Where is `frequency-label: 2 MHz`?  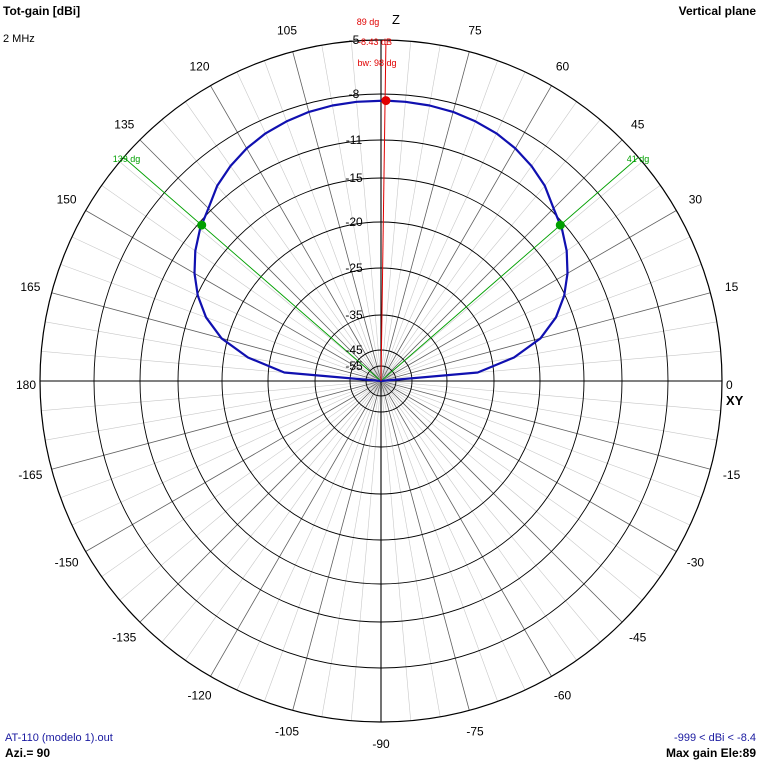
frequency-label: 2 MHz is located at coordinates (19, 39).